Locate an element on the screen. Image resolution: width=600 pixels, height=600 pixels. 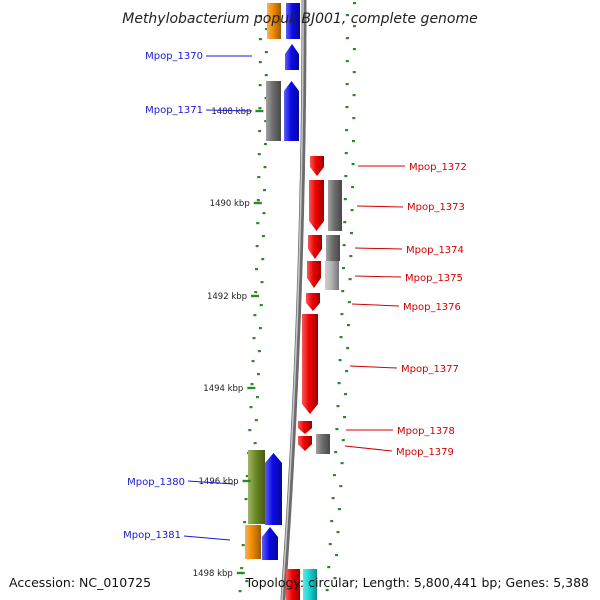
gene-label-mpop-1373: Mpop_1373 is located at coordinates (436, 207).